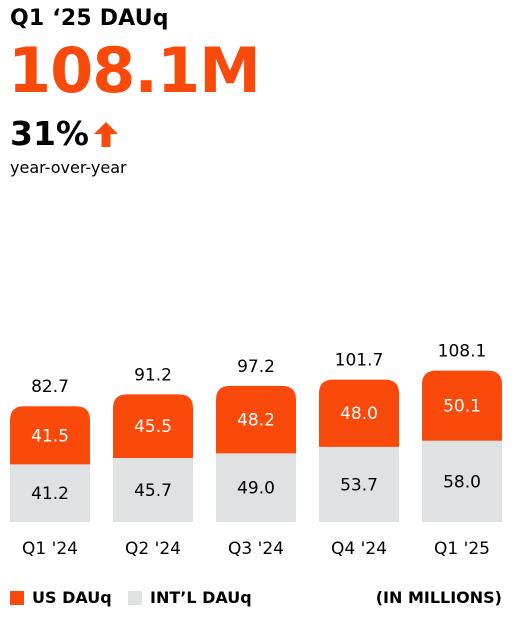 The height and width of the screenshot is (617, 514). Describe the element at coordinates (257, 599) in the screenshot. I see `legend: US DAUq INT’L DAUq (IN MILLIONS)` at that location.